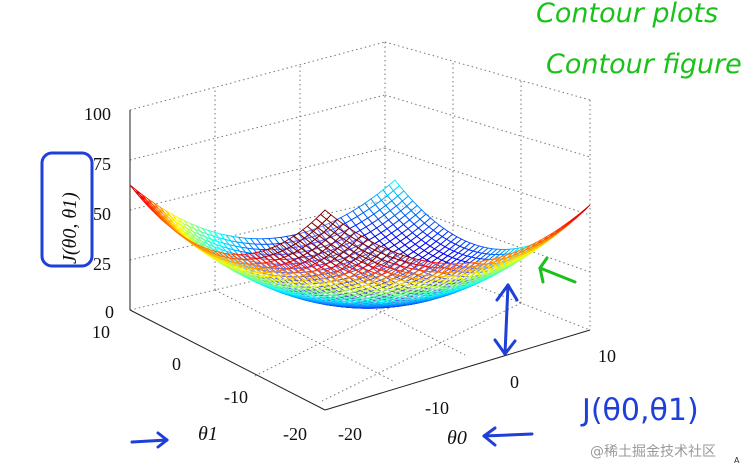 This screenshot has width=745, height=474. What do you see at coordinates (149, 440) in the screenshot?
I see `right-arrow-icon` at bounding box center [149, 440].